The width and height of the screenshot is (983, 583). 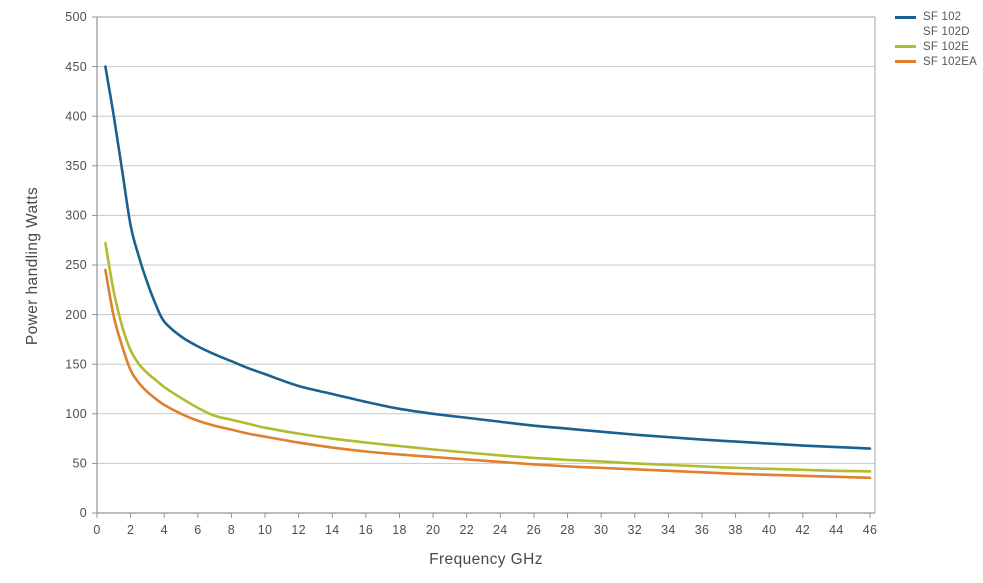 I want to click on legend-item: SF 102E, so click(x=936, y=47).